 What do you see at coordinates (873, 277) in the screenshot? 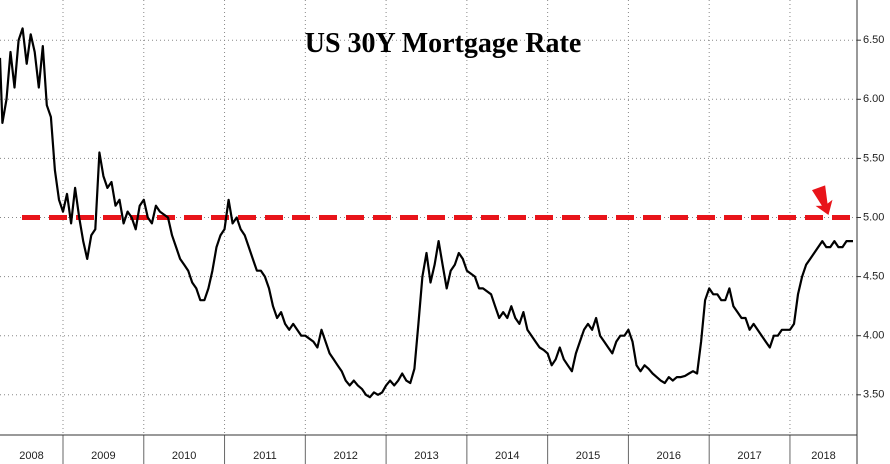
I see `y-tick-label: 4.50` at bounding box center [873, 277].